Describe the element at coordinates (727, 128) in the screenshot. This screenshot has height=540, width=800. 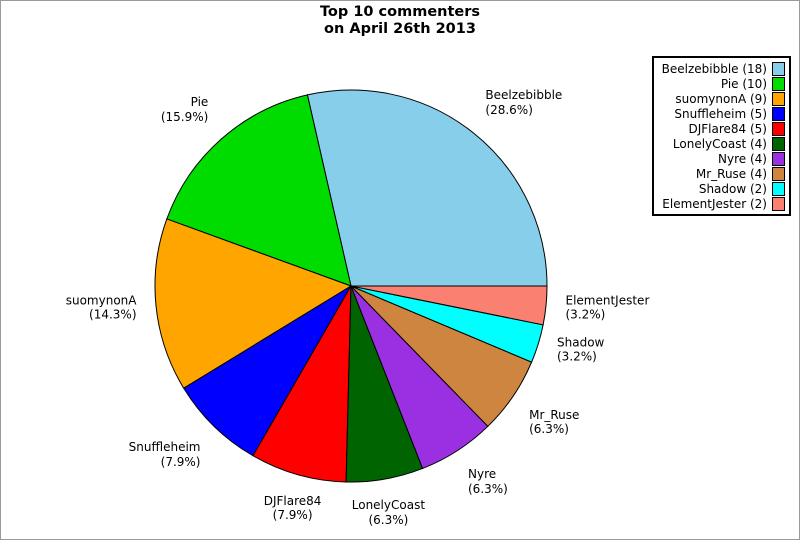
I see `legend-item-label: DJFlare84 (5)` at that location.